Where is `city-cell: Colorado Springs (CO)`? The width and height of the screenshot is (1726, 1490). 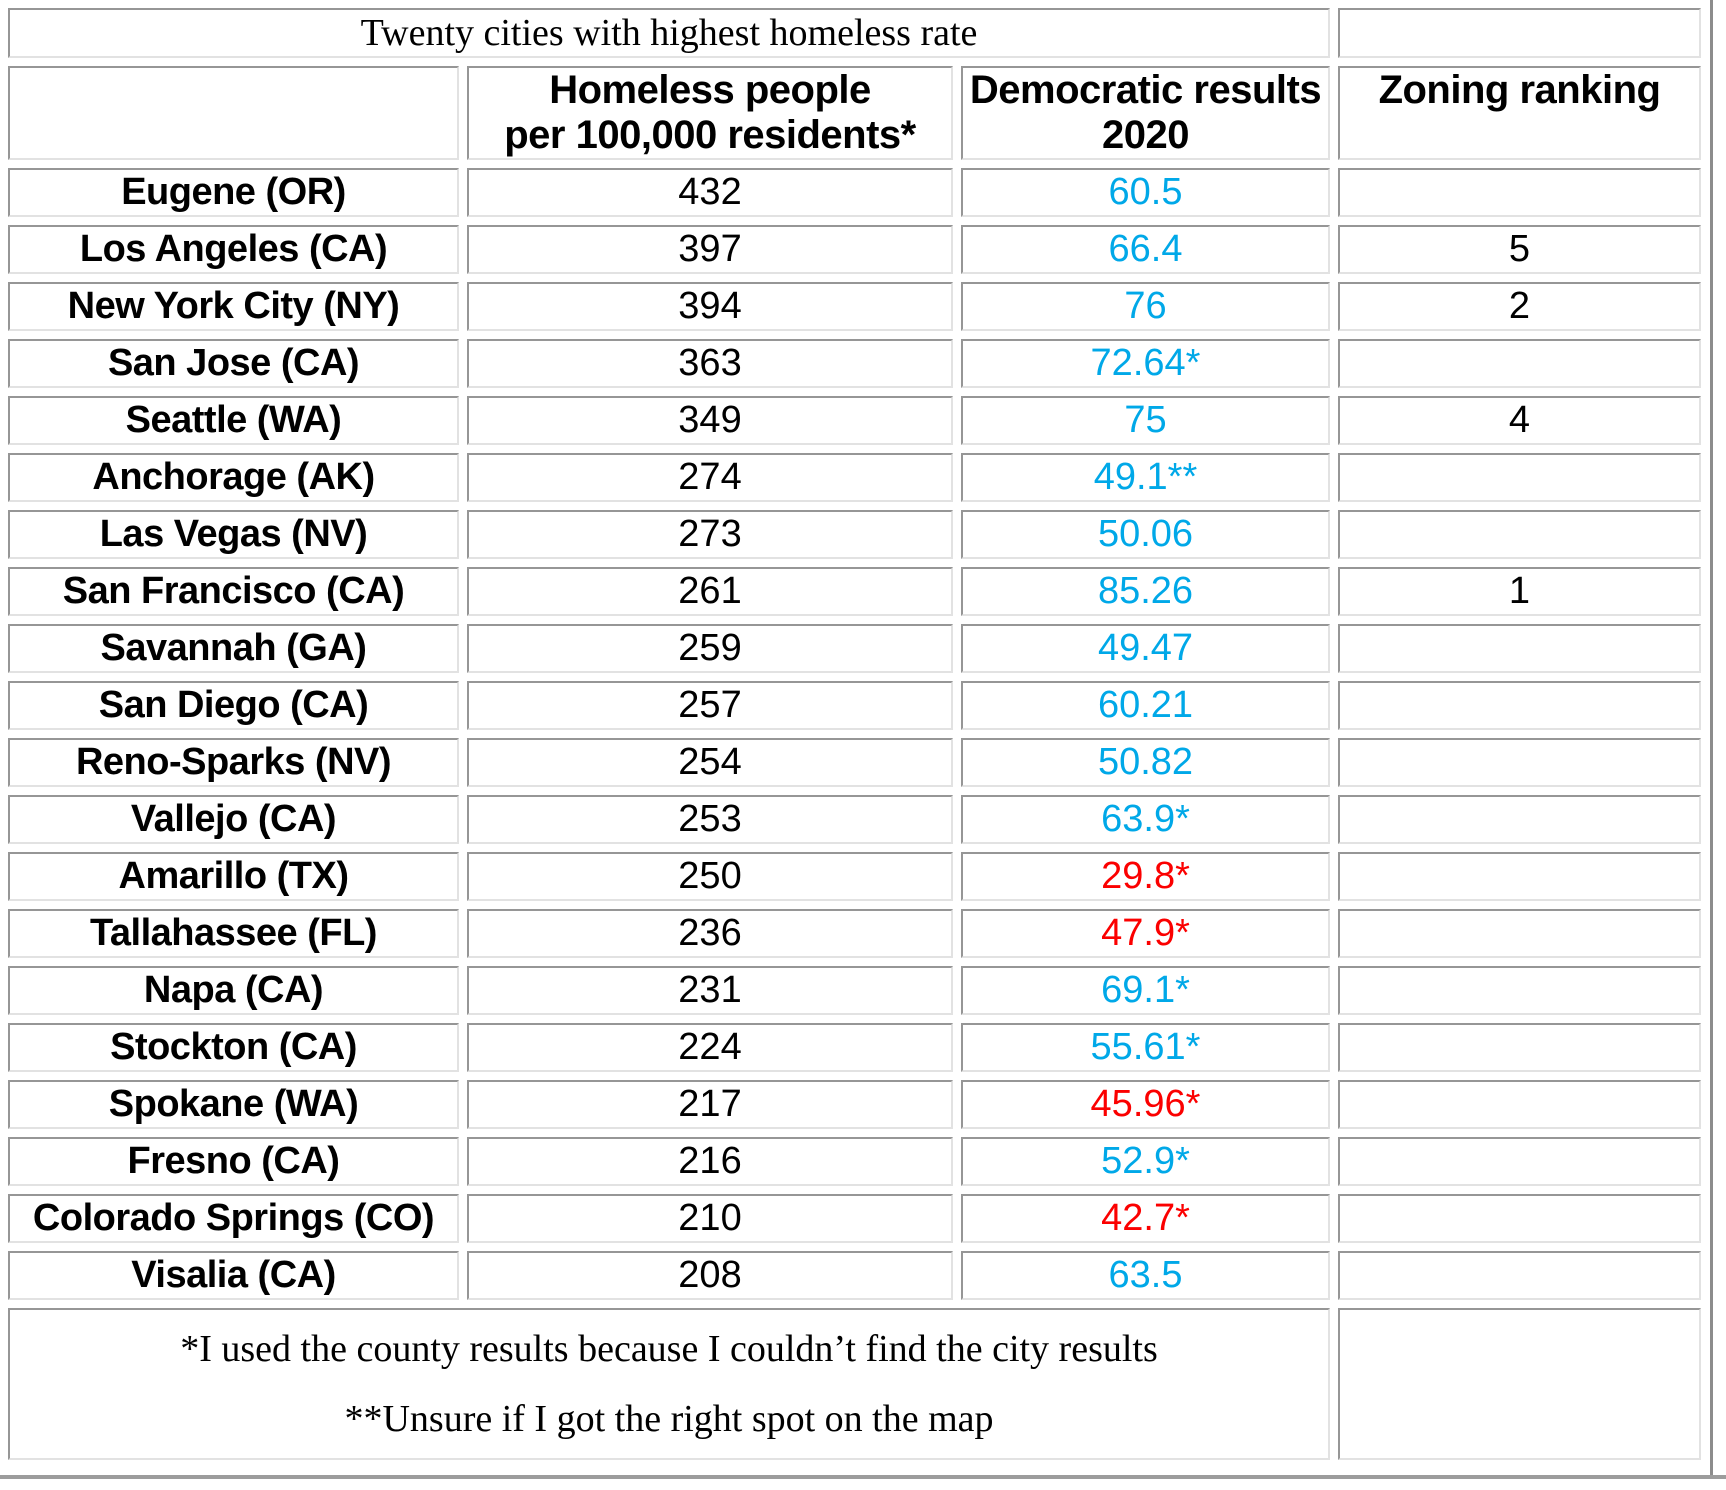 city-cell: Colorado Springs (CO) is located at coordinates (233, 1218).